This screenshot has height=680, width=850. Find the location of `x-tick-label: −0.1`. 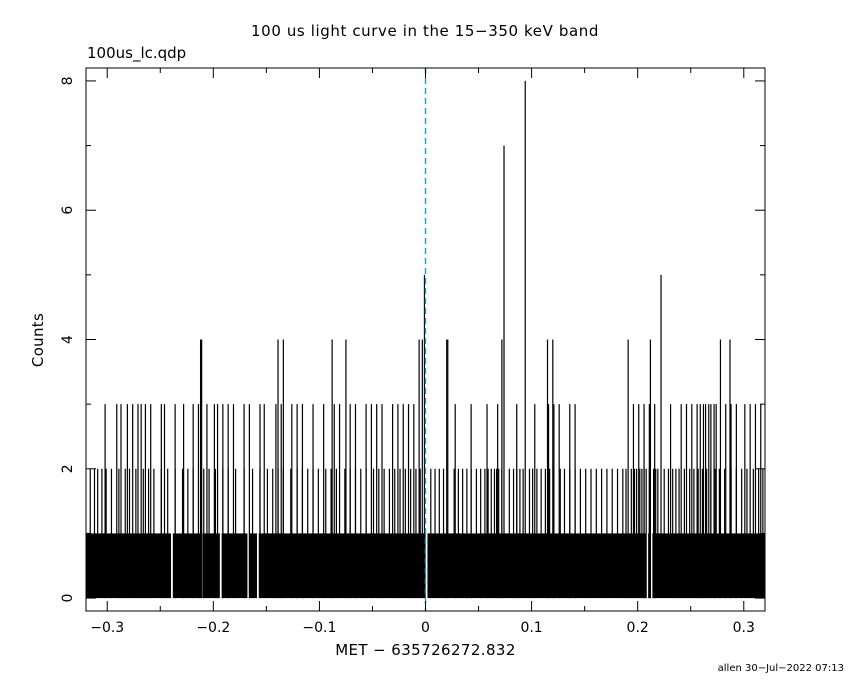

x-tick-label: −0.1 is located at coordinates (319, 628).